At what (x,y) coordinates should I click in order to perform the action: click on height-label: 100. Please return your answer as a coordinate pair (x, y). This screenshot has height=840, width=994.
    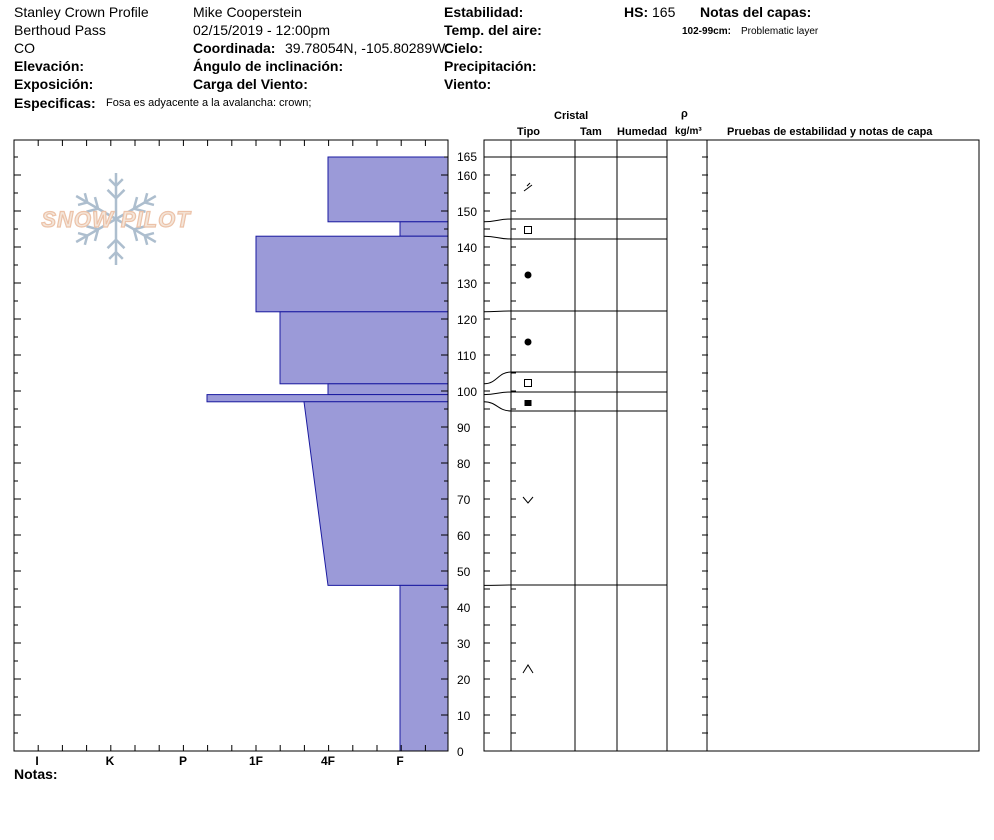
    Looking at the image, I should click on (467, 392).